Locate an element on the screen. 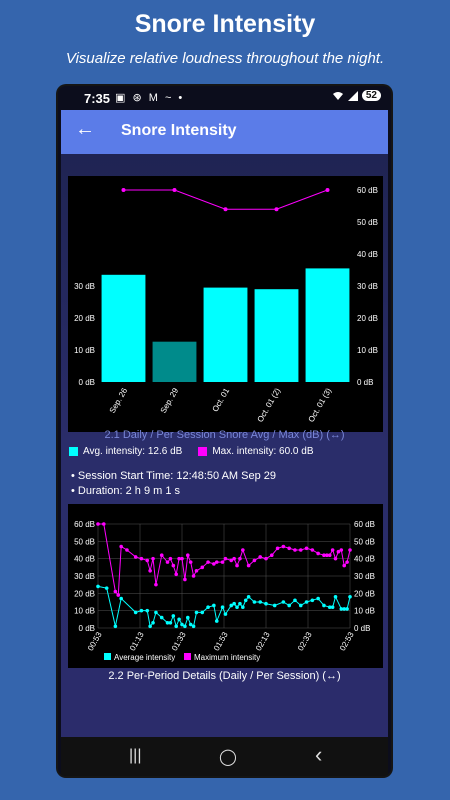 This screenshot has height=800, width=450. x-tick: Sep. 26 is located at coordinates (119, 400).